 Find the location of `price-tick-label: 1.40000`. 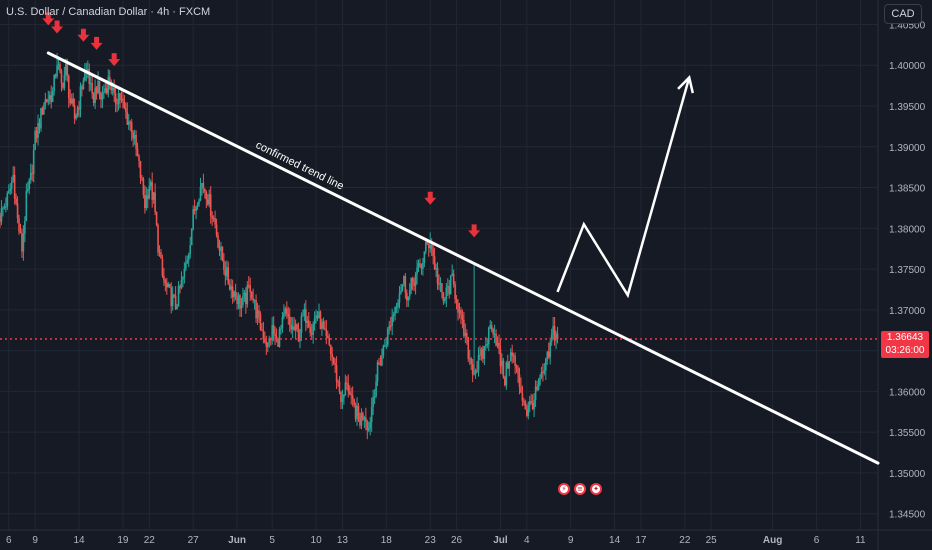

price-tick-label: 1.40000 is located at coordinates (907, 66).